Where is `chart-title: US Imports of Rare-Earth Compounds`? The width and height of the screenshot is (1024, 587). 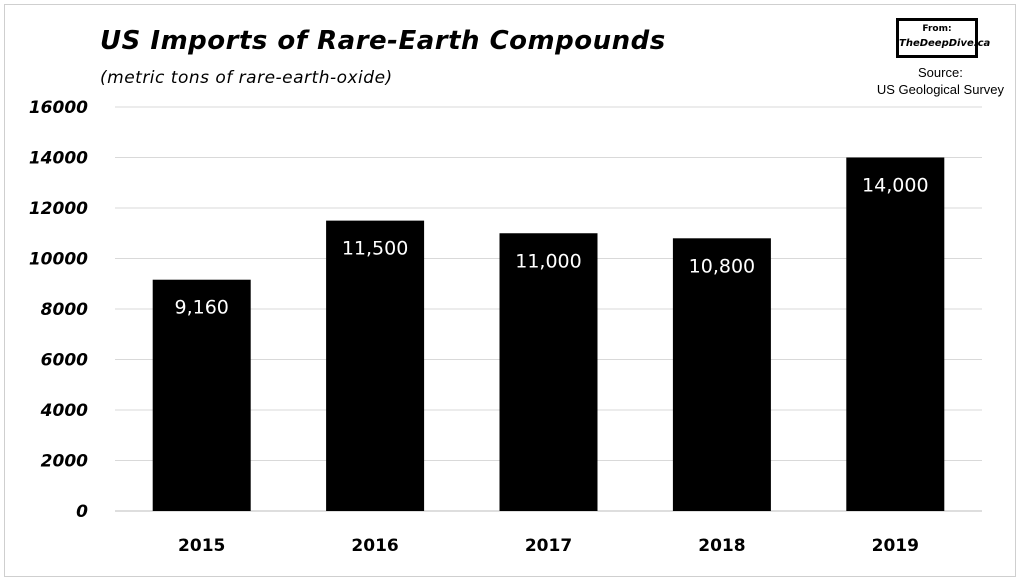
chart-title: US Imports of Rare-Earth Compounds is located at coordinates (383, 41).